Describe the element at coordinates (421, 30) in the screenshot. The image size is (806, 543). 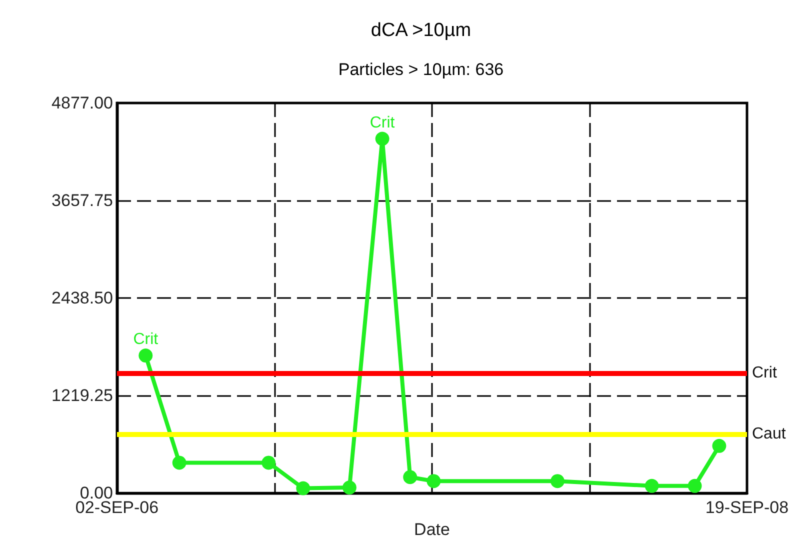
I see `chart-title: dCA >10µm` at that location.